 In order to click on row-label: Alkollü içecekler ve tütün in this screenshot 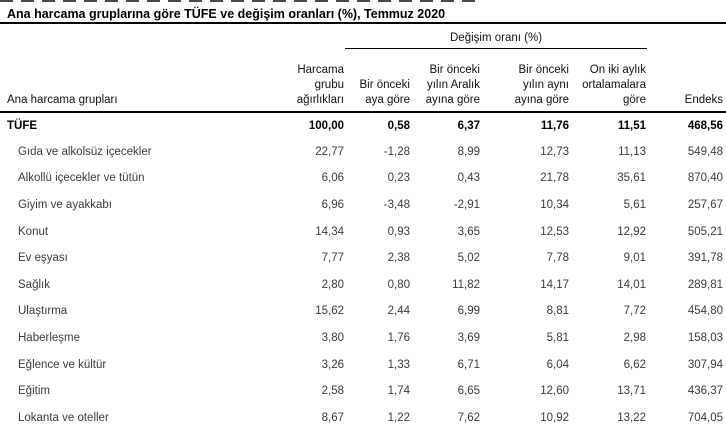, I will do `click(81, 178)`.